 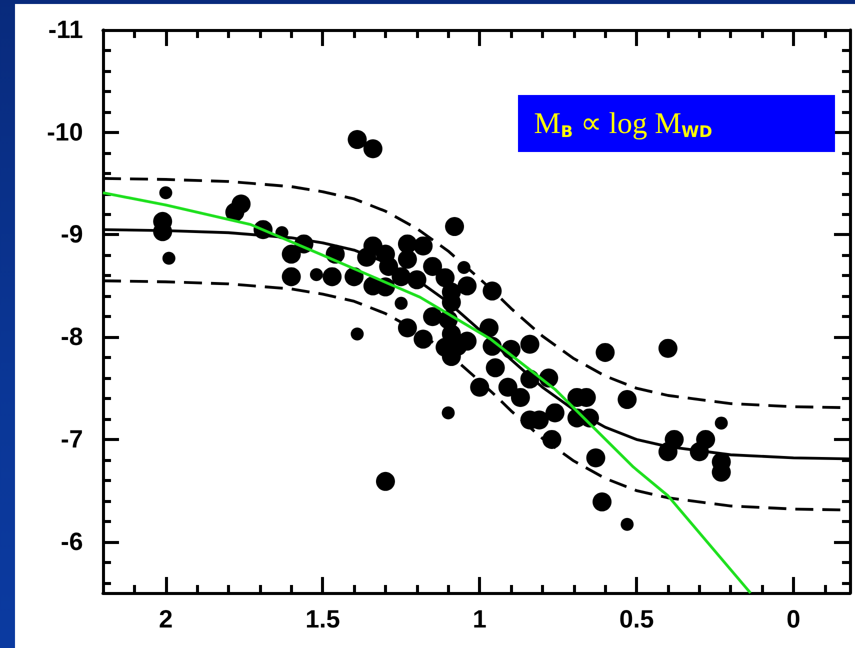 I want to click on x-tick-label: 0, so click(x=793, y=620).